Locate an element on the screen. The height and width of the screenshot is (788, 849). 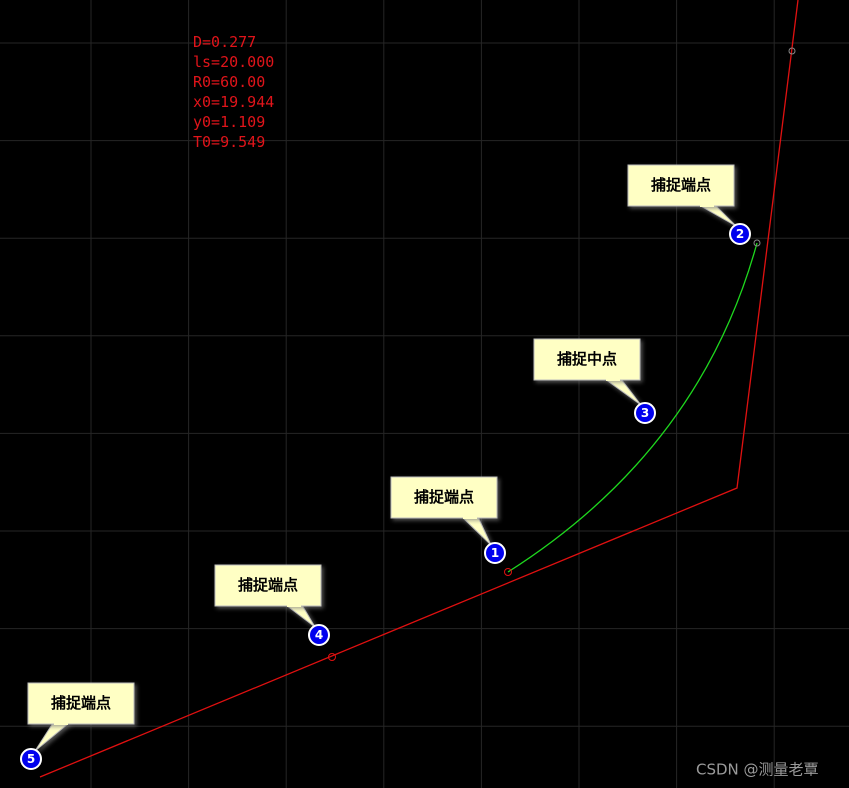
parameter: T0=9.549 is located at coordinates (229, 142).